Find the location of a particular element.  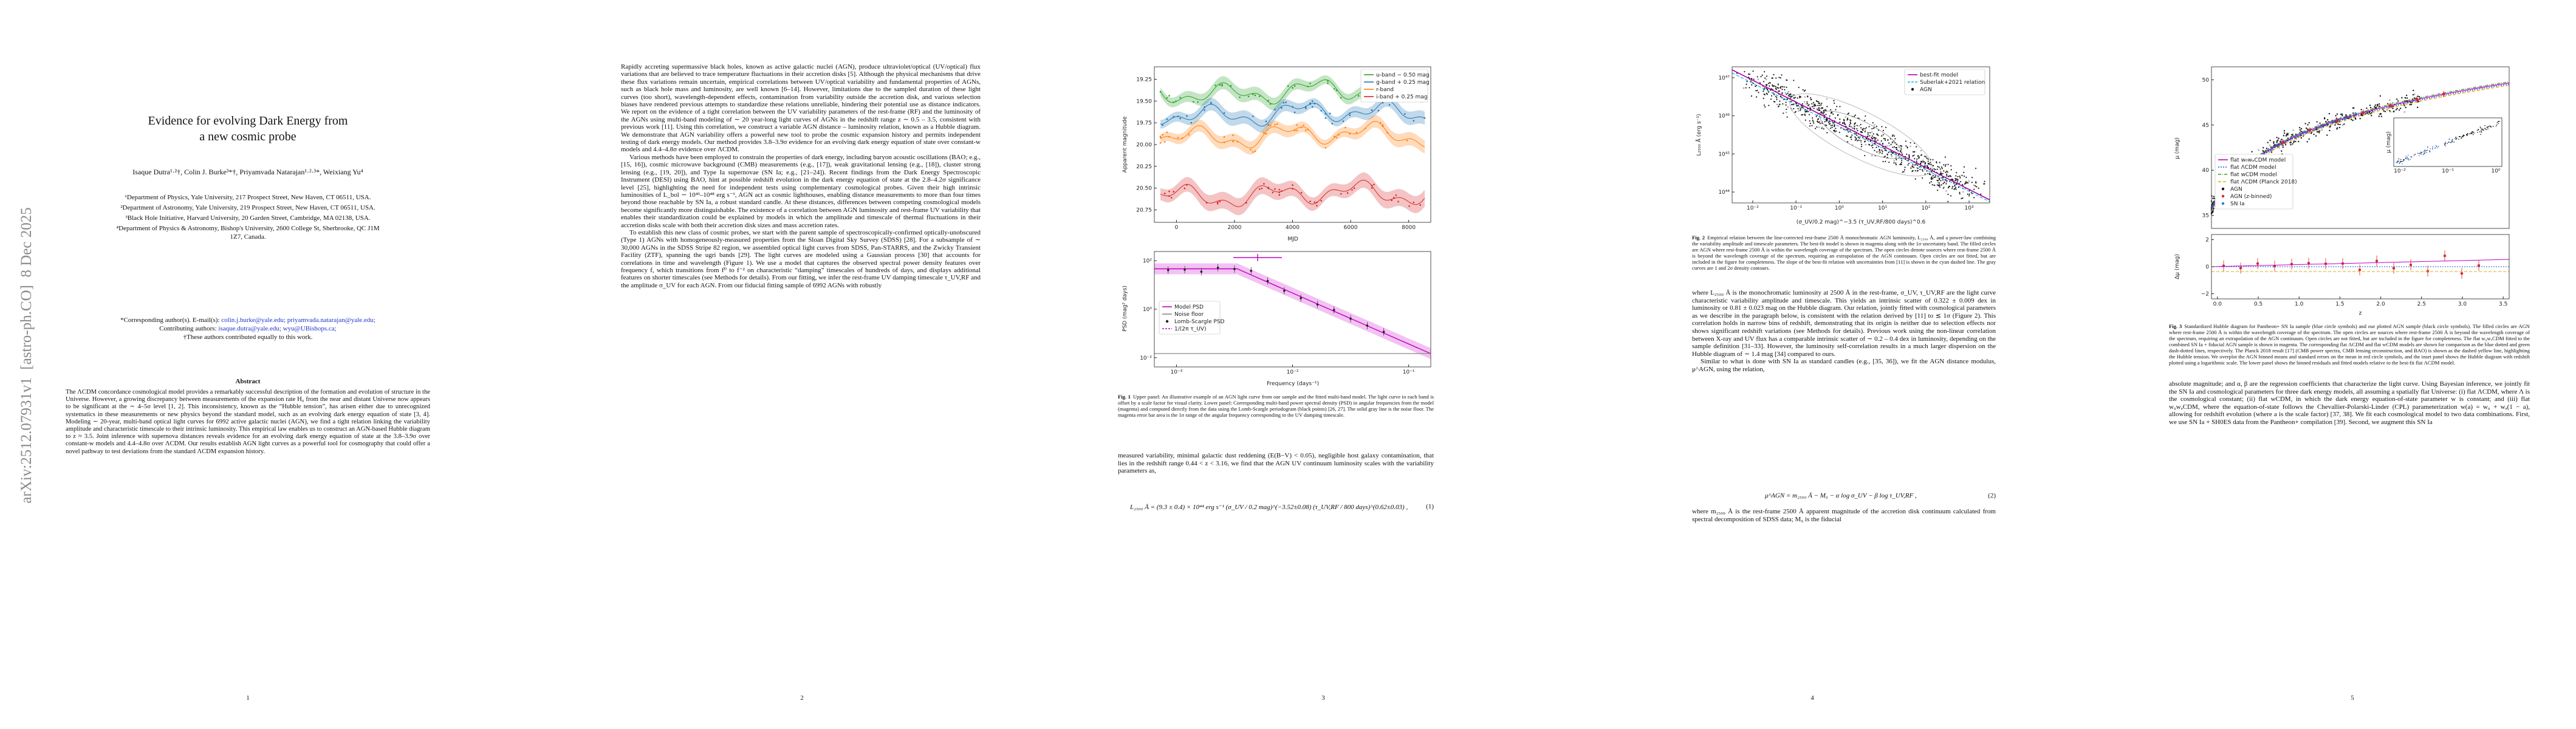

y-tick-label: 50 is located at coordinates (2206, 80).